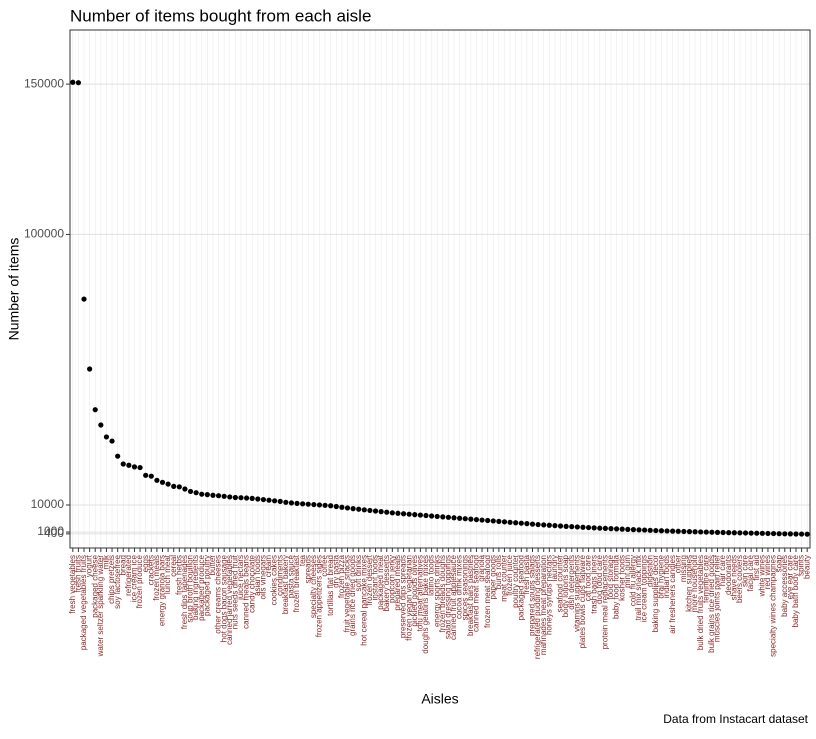 This screenshot has height=739, width=816. What do you see at coordinates (111, 579) in the screenshot?
I see `x-tick-label: chips pretzels` at bounding box center [111, 579].